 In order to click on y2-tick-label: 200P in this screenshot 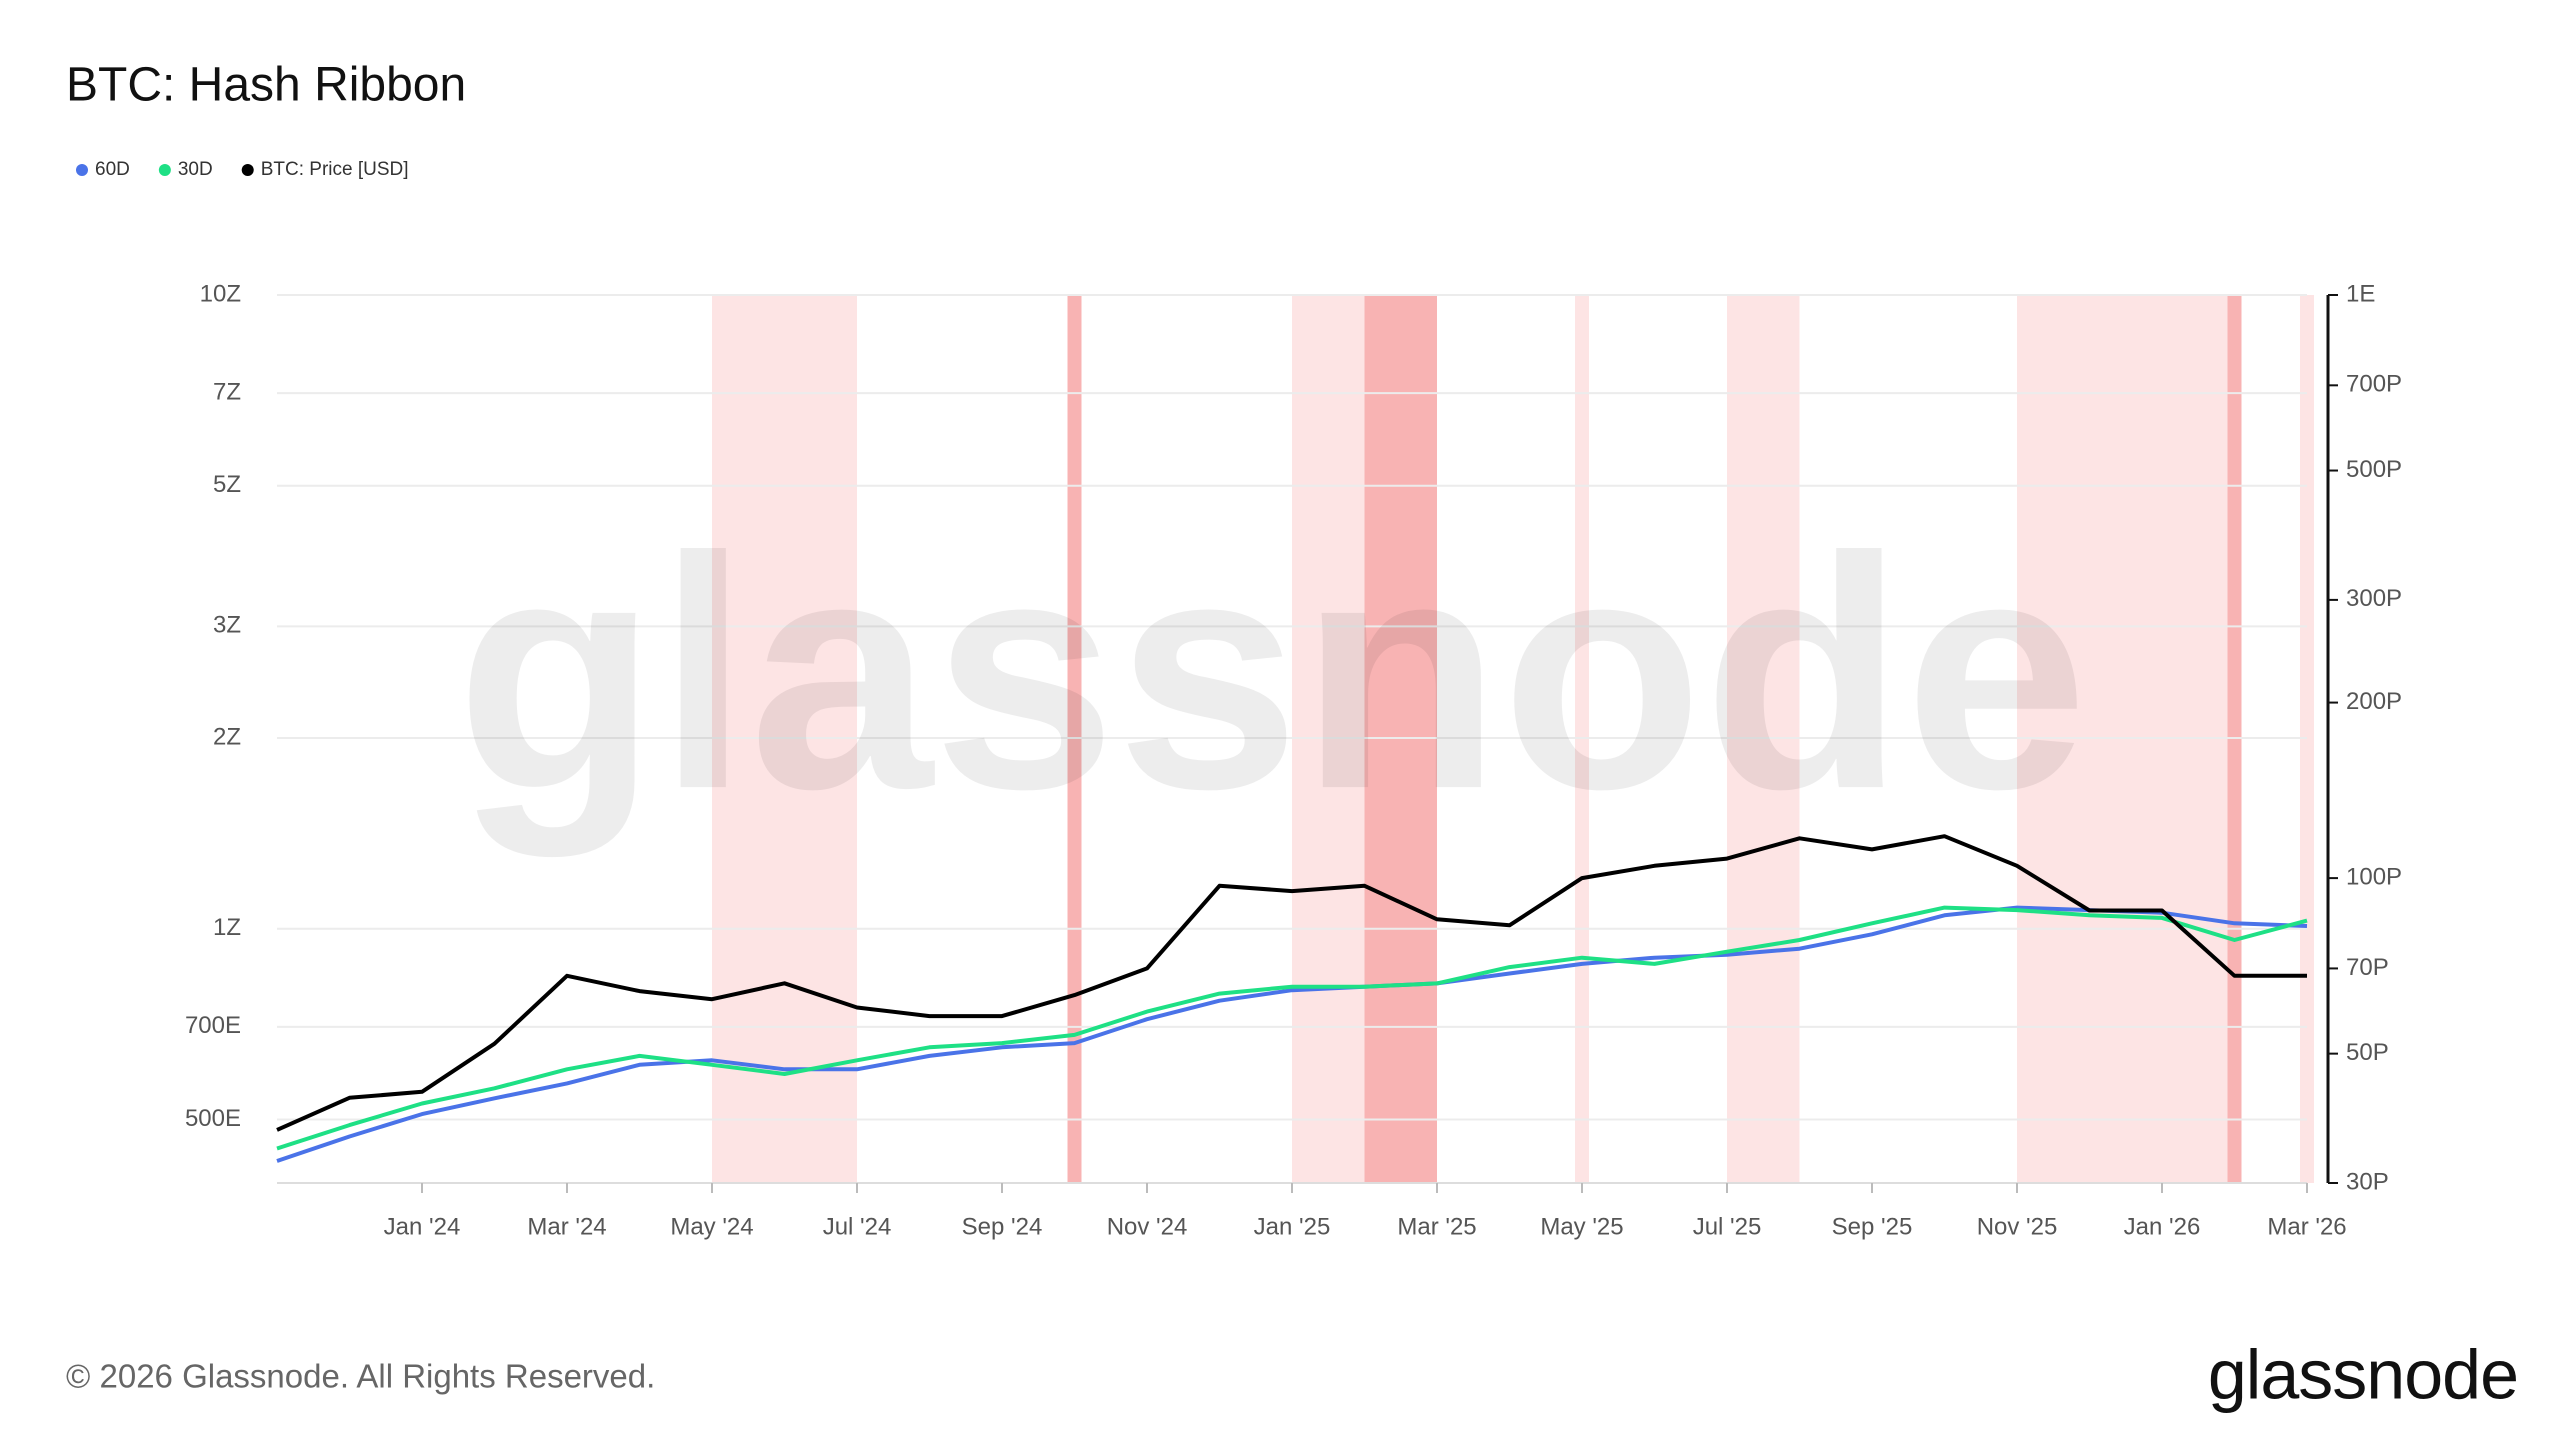, I will do `click(2374, 701)`.